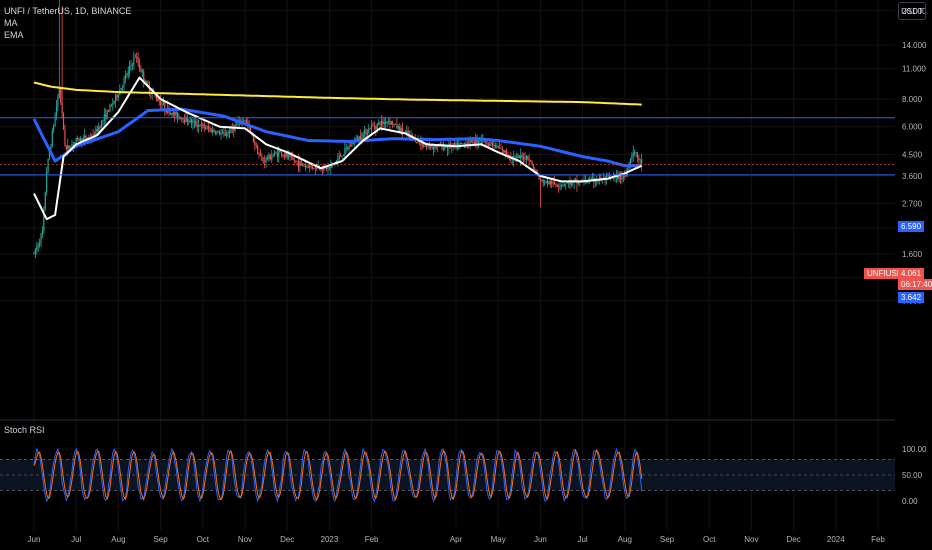 The height and width of the screenshot is (550, 932). What do you see at coordinates (911, 297) in the screenshot?
I see `support-price-badge: 3.642` at bounding box center [911, 297].